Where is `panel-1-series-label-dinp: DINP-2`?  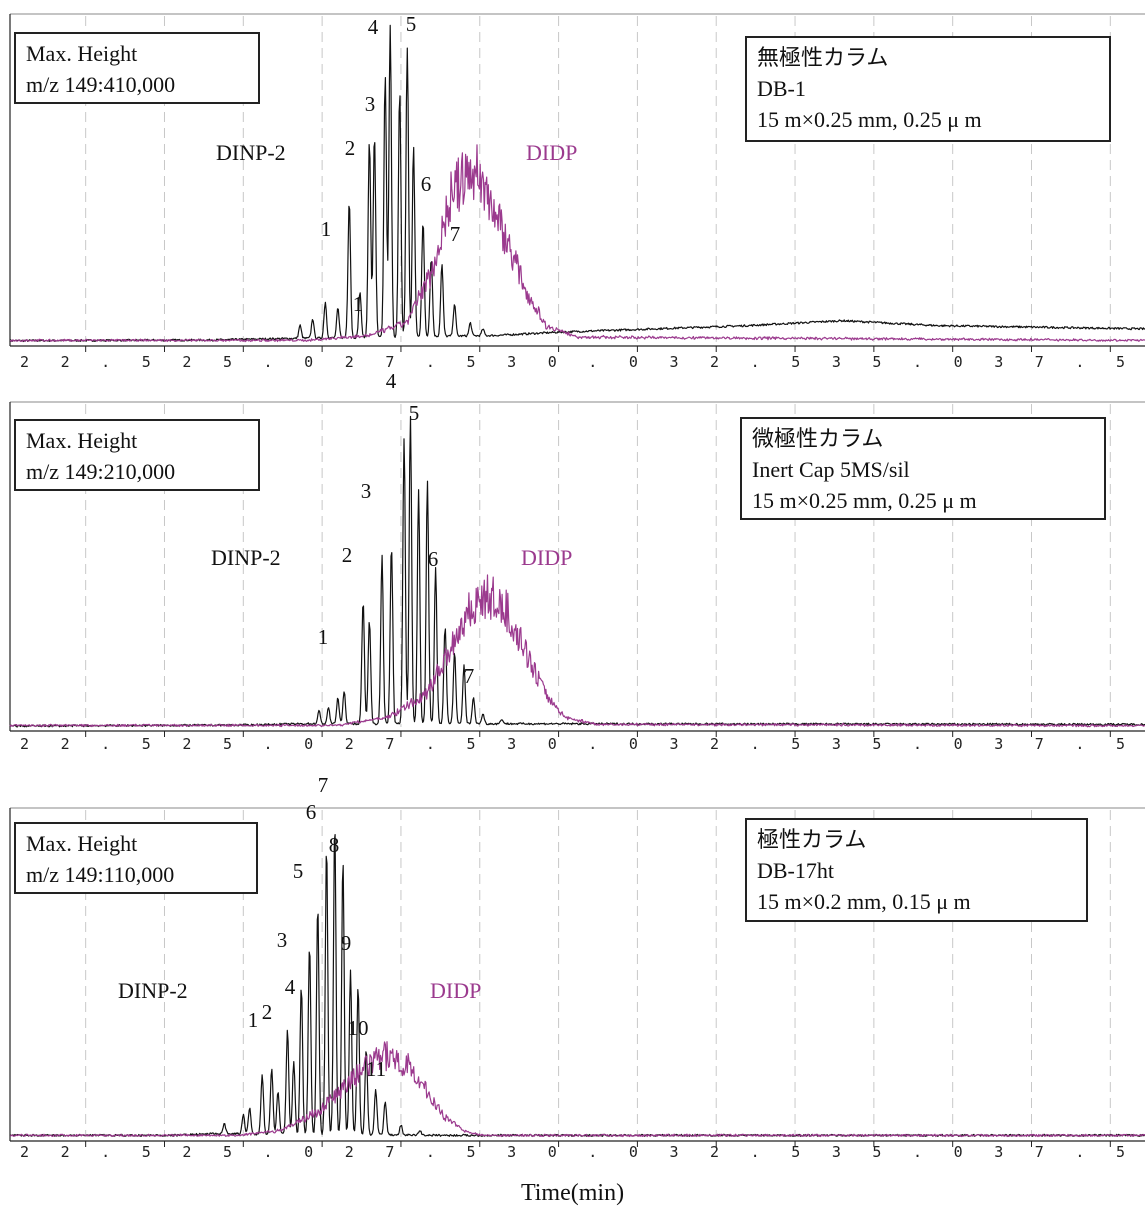
panel-1-series-label-dinp: DINP-2 is located at coordinates (251, 152).